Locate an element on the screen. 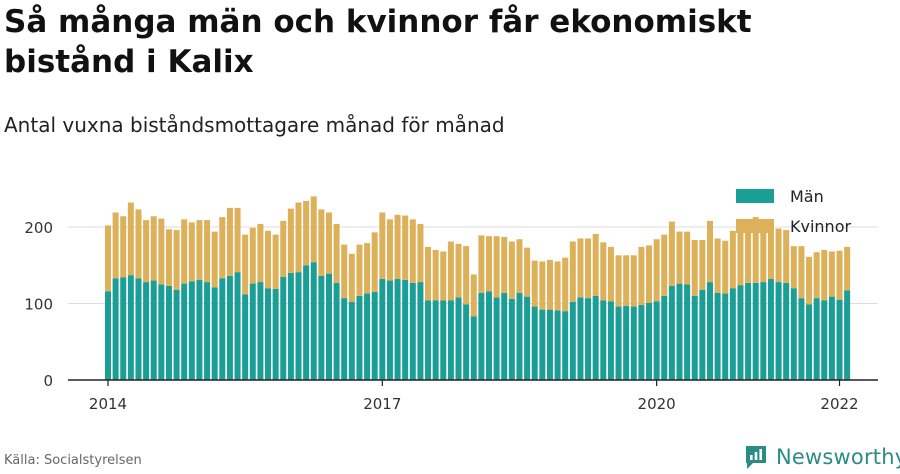 This screenshot has width=900, height=474. newsworthy-logo-icon is located at coordinates (756, 457).